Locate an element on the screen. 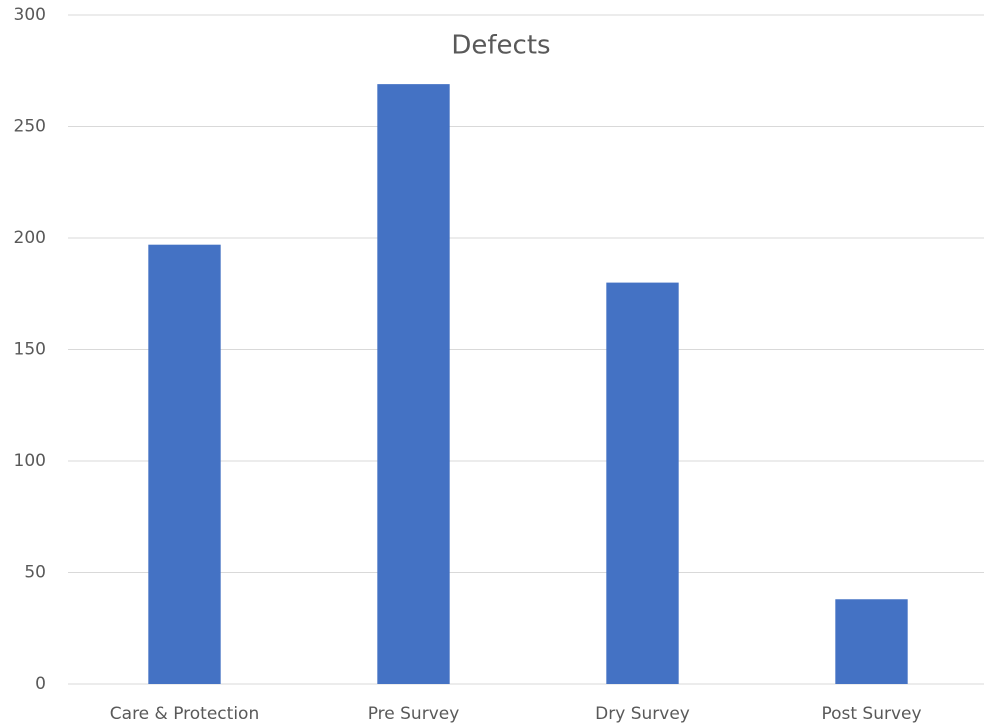  y-tick-label: 150 is located at coordinates (30, 350).